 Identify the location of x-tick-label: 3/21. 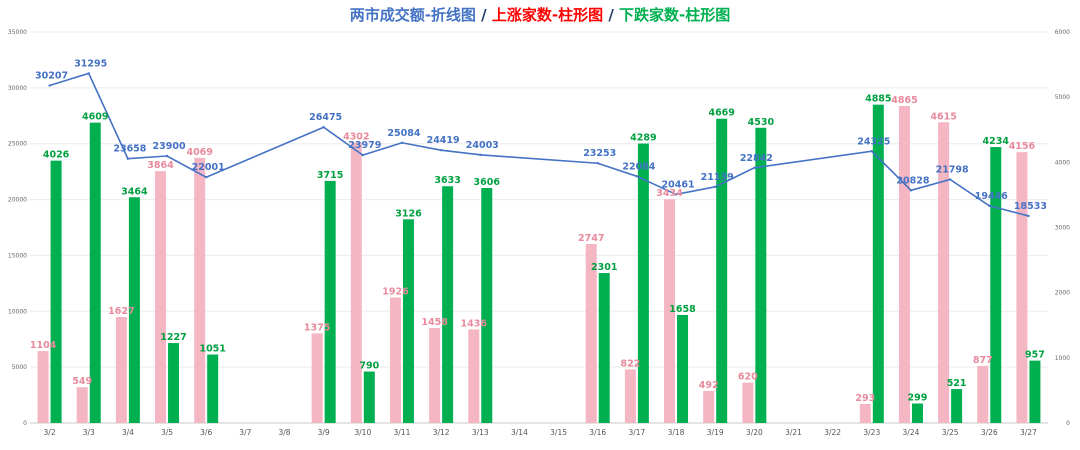
(793, 432).